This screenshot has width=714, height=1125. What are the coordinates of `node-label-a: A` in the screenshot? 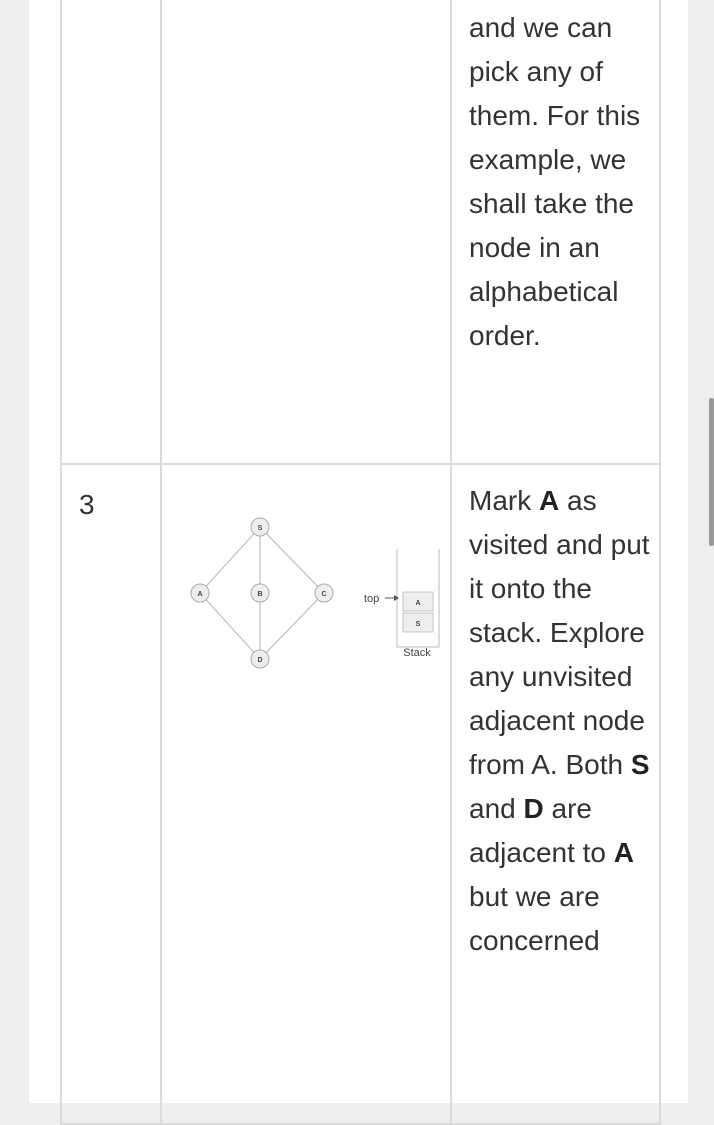 It's located at (199, 594).